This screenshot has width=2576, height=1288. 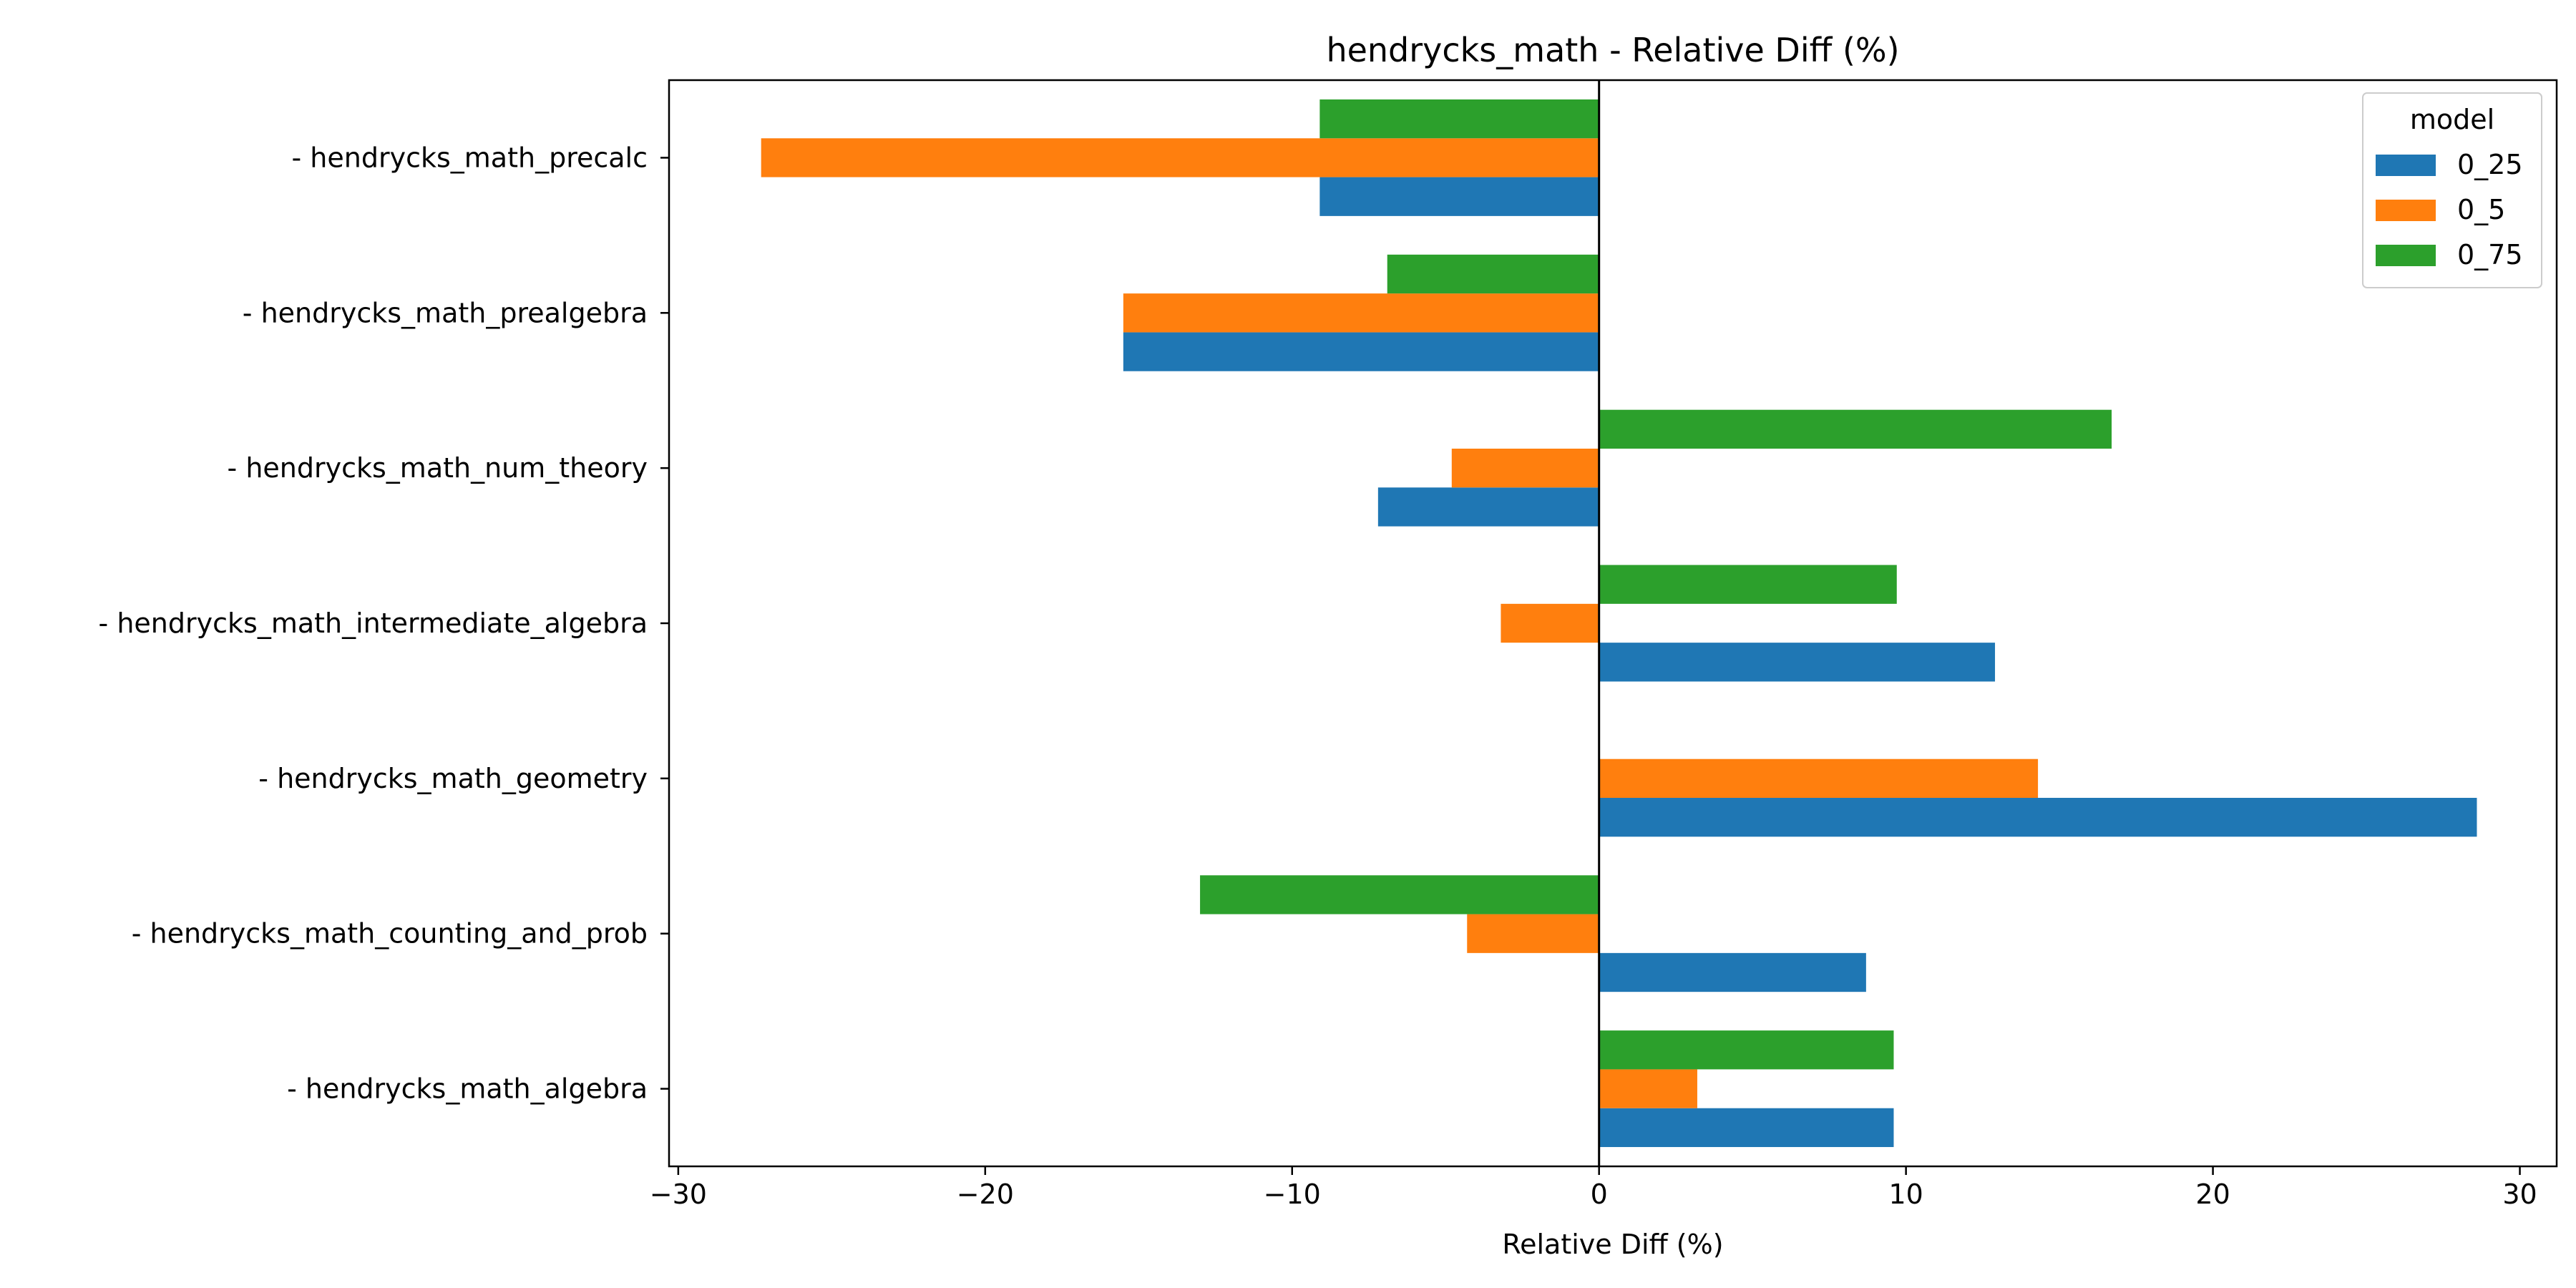 What do you see at coordinates (1905, 1194) in the screenshot?
I see `x-tick-label: 10` at bounding box center [1905, 1194].